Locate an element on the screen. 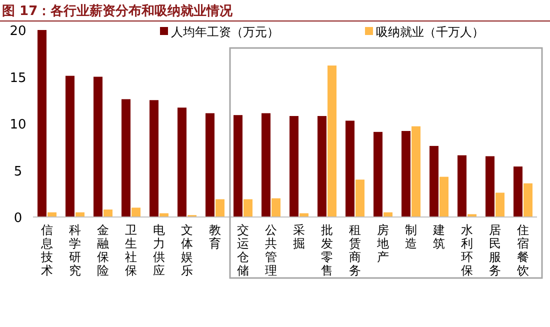 This screenshot has height=327, width=550. x-tick-label: 电力供应 is located at coordinates (159, 250).